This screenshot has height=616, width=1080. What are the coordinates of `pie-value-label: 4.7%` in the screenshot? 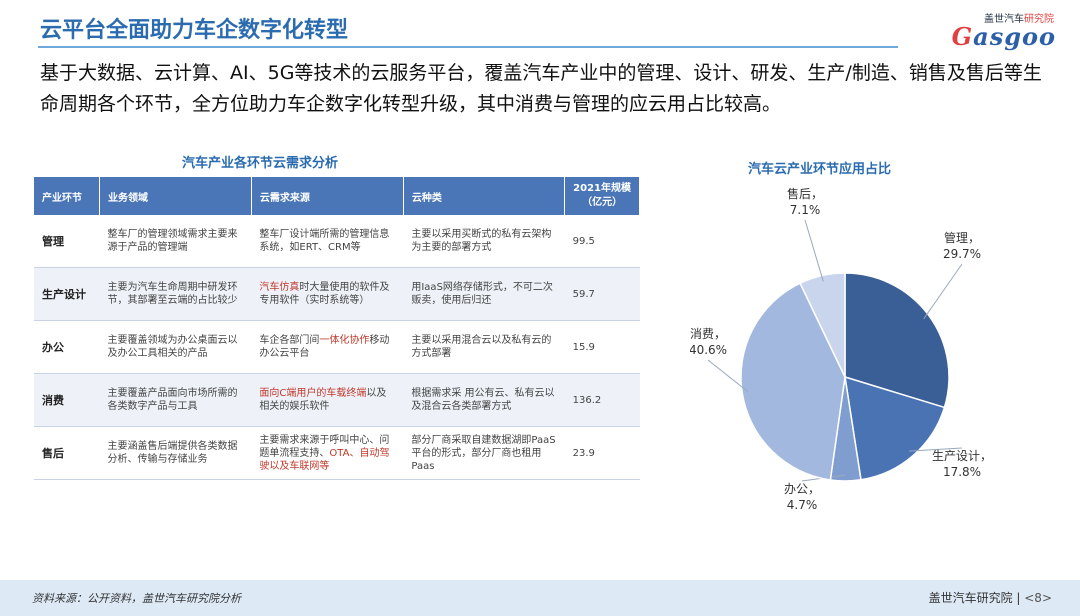 It's located at (802, 505).